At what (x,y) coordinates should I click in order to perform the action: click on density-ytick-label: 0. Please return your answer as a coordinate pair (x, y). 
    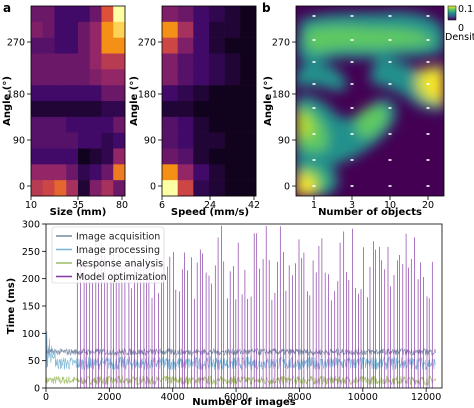
    Looking at the image, I should click on (287, 187).